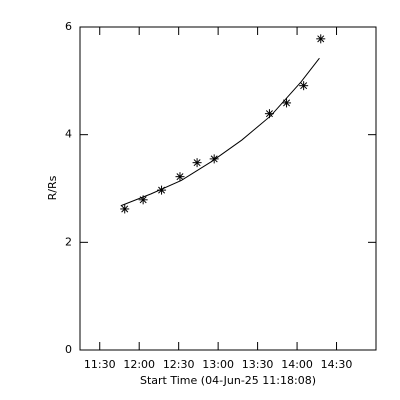  I want to click on y-tick-label: 4, so click(68, 134).